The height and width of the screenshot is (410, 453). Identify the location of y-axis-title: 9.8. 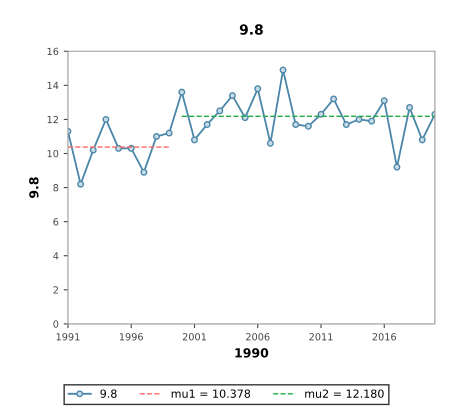
(34, 187).